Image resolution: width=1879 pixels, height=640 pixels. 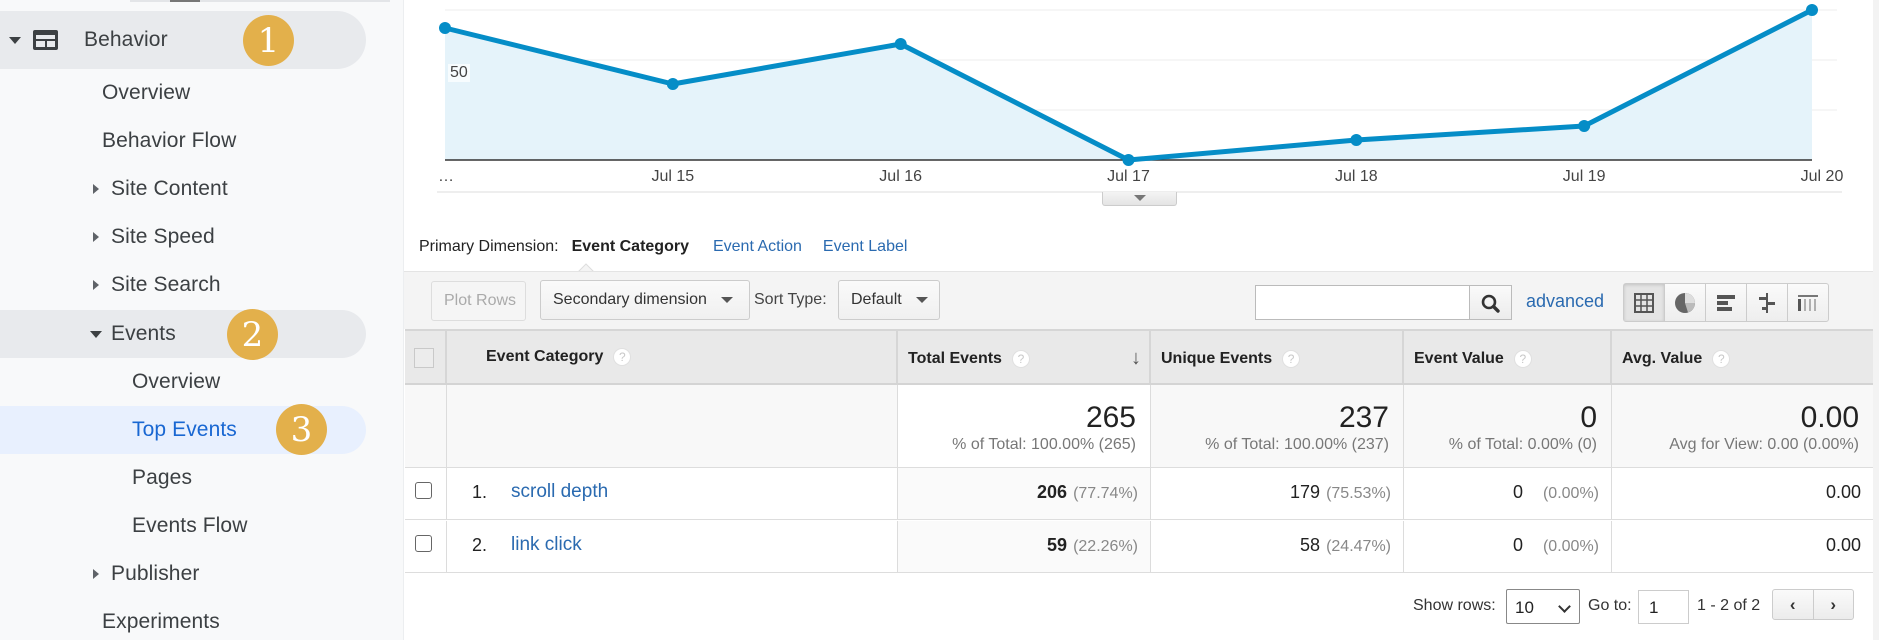 I want to click on sort-descending-icon: ↓, so click(x=1136, y=358).